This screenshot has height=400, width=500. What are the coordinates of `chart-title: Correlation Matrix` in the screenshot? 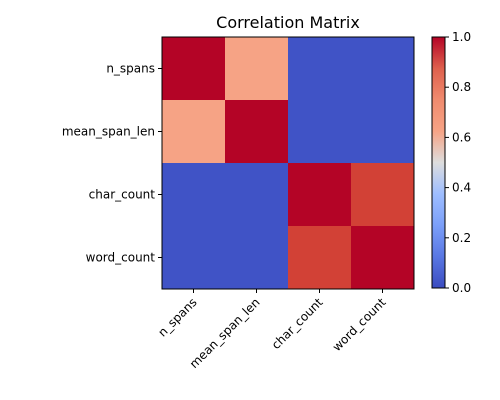 It's located at (288, 22).